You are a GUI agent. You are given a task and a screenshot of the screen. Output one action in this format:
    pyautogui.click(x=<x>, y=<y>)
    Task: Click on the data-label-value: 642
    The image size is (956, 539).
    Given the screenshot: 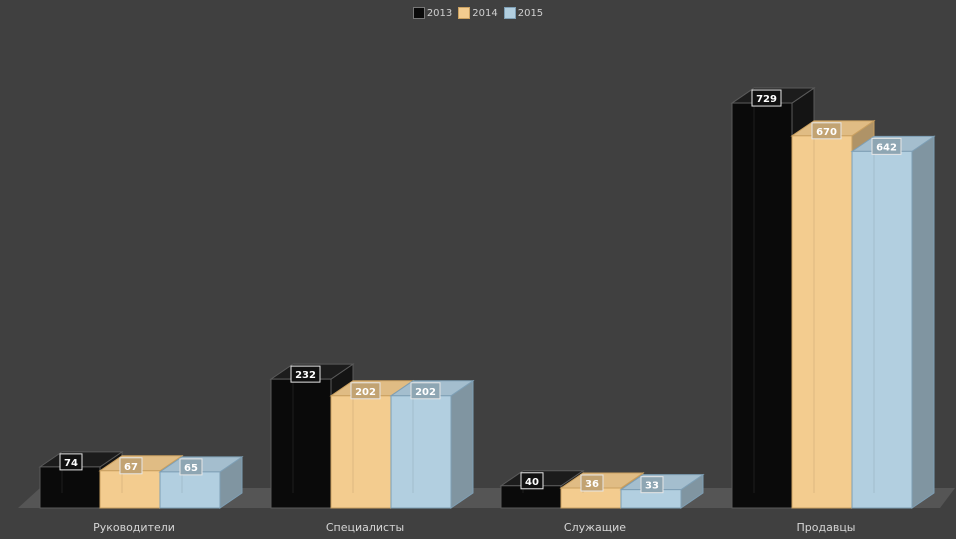 What is the action you would take?
    pyautogui.click(x=886, y=147)
    